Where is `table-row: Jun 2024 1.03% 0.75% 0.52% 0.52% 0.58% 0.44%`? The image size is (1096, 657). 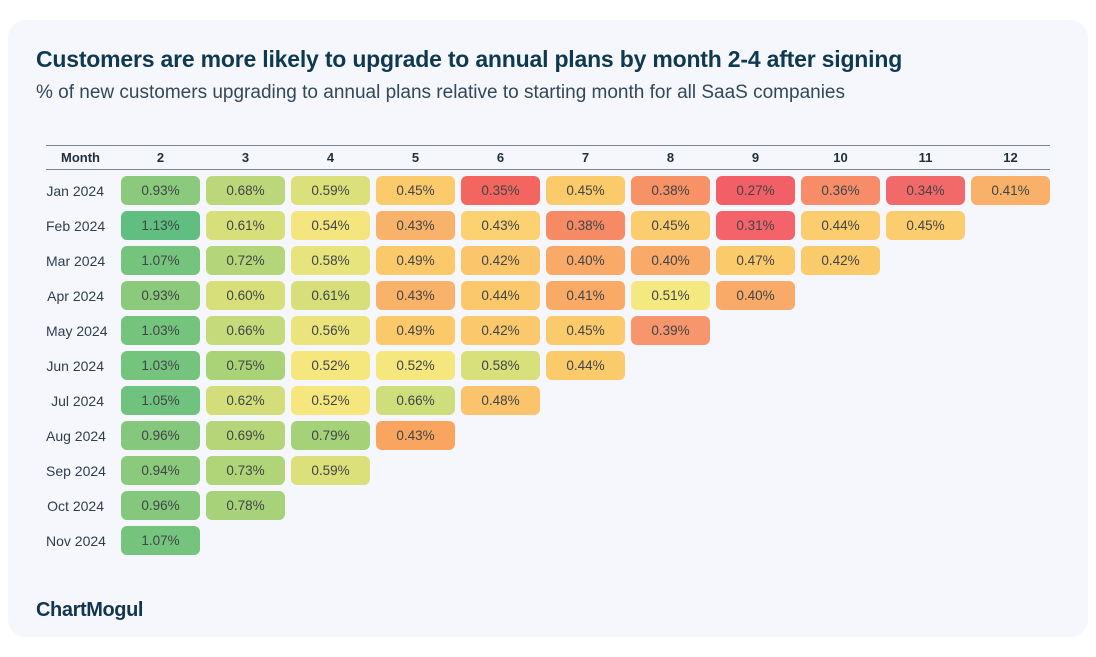 table-row: Jun 2024 1.03% 0.75% 0.52% 0.52% 0.58% 0.44% is located at coordinates (548, 365).